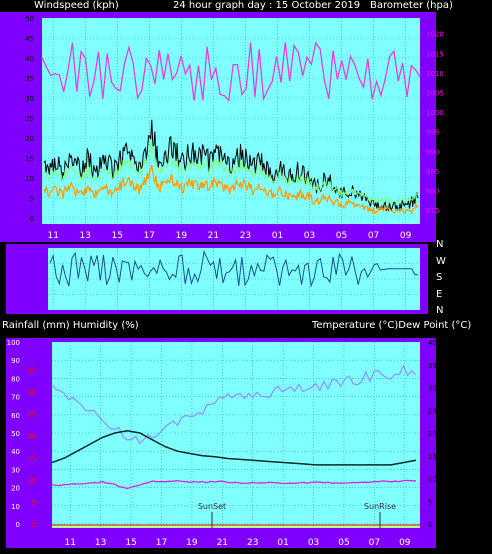 This screenshot has width=492, height=554. Describe the element at coordinates (31, 459) in the screenshot. I see `rainfall-y-tick: 15` at that location.